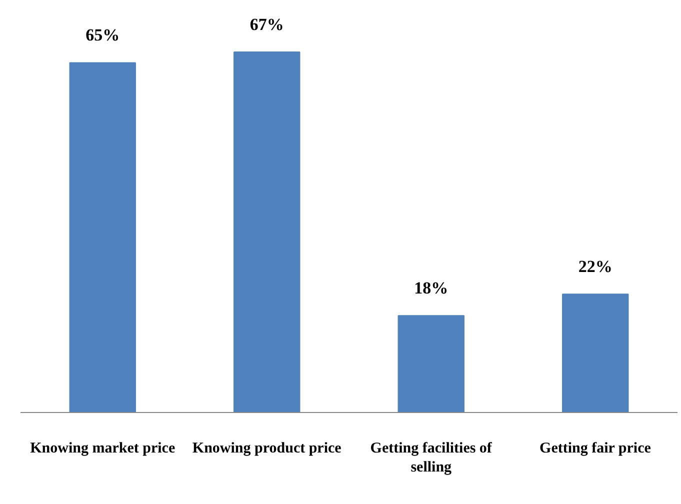  Describe the element at coordinates (103, 35) in the screenshot. I see `data-label: 65%` at that location.